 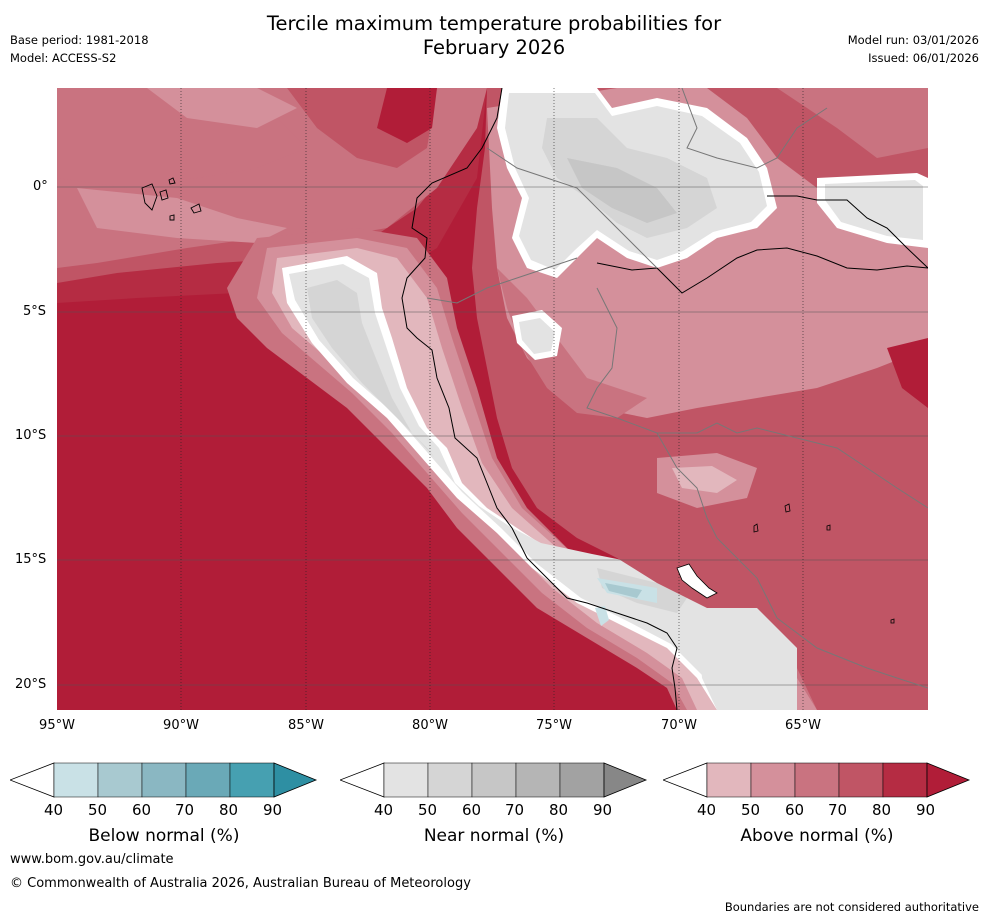 What do you see at coordinates (913, 40) in the screenshot?
I see `model-run: Model run: 03/01/2026` at bounding box center [913, 40].